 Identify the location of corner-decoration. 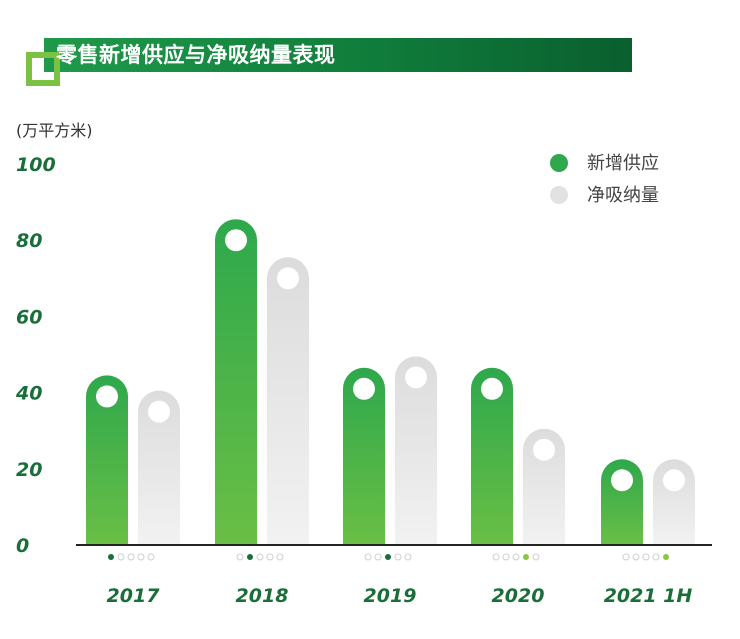
(43, 69).